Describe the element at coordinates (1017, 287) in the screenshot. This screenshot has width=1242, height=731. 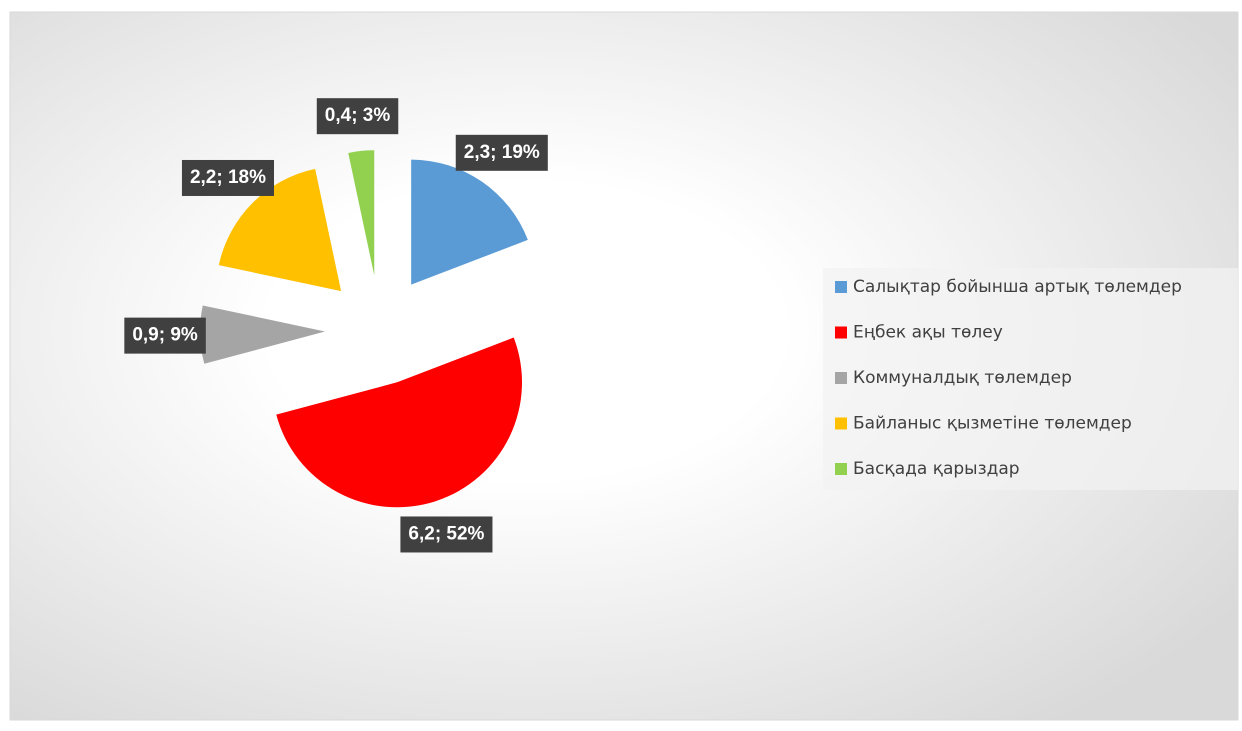
I see `legend-label: Салықтар бойынша артық төлемдер` at that location.